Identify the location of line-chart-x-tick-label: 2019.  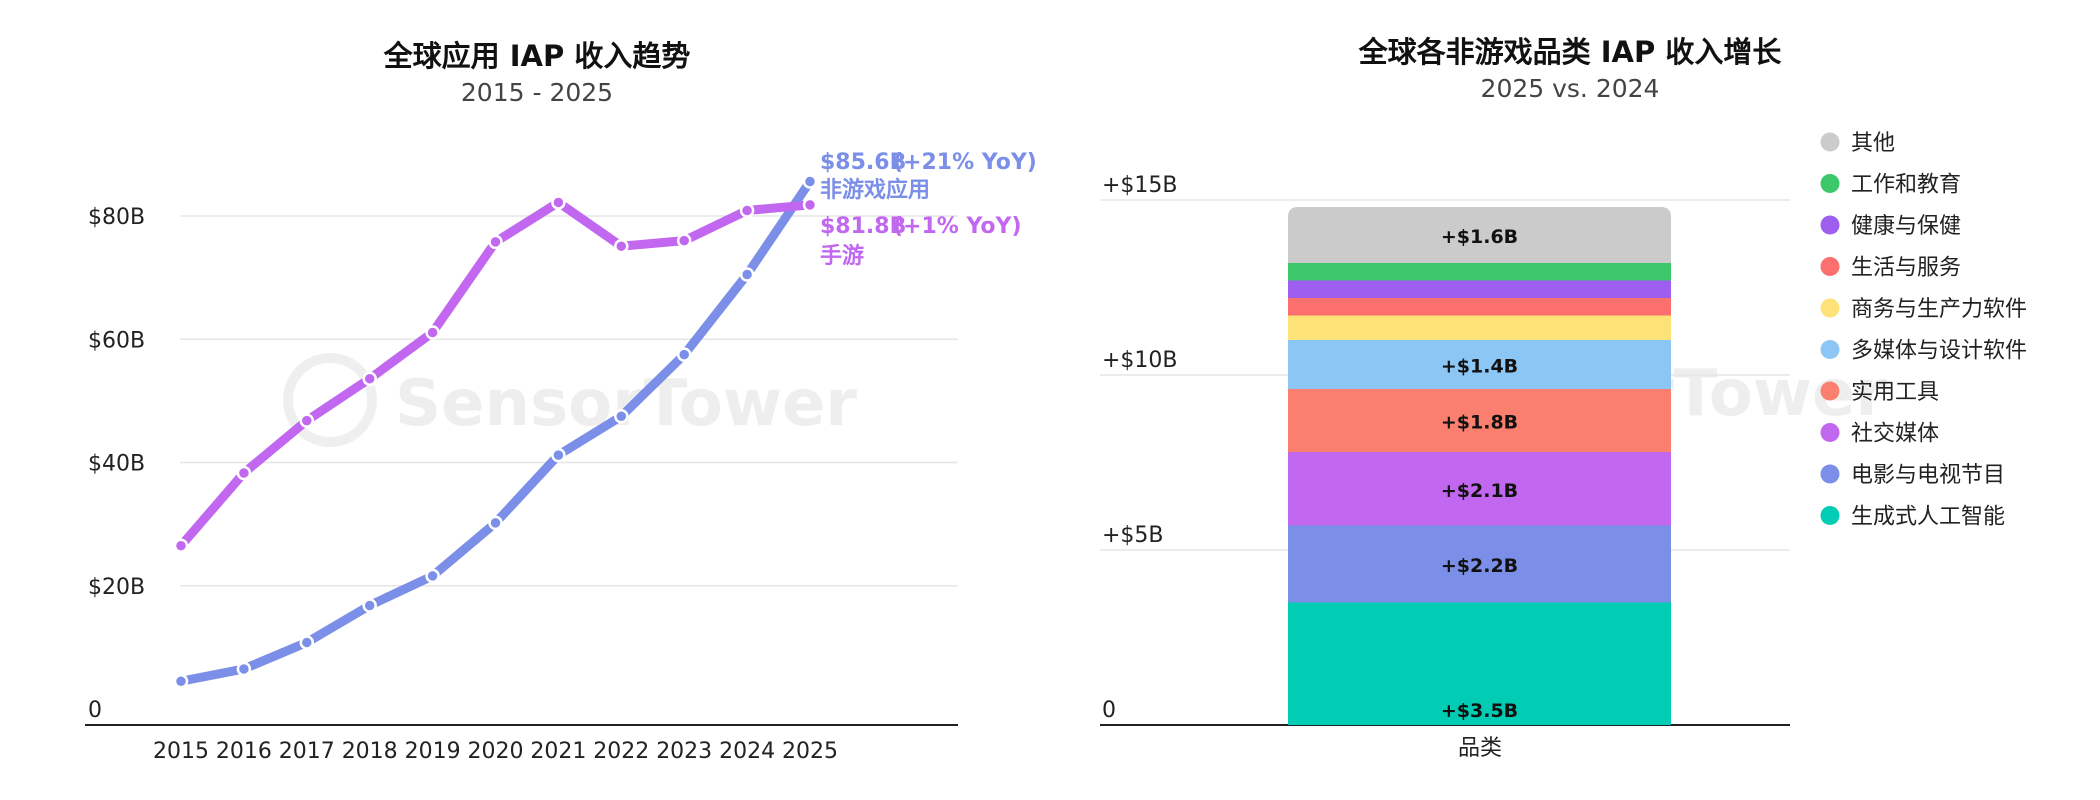
(433, 751).